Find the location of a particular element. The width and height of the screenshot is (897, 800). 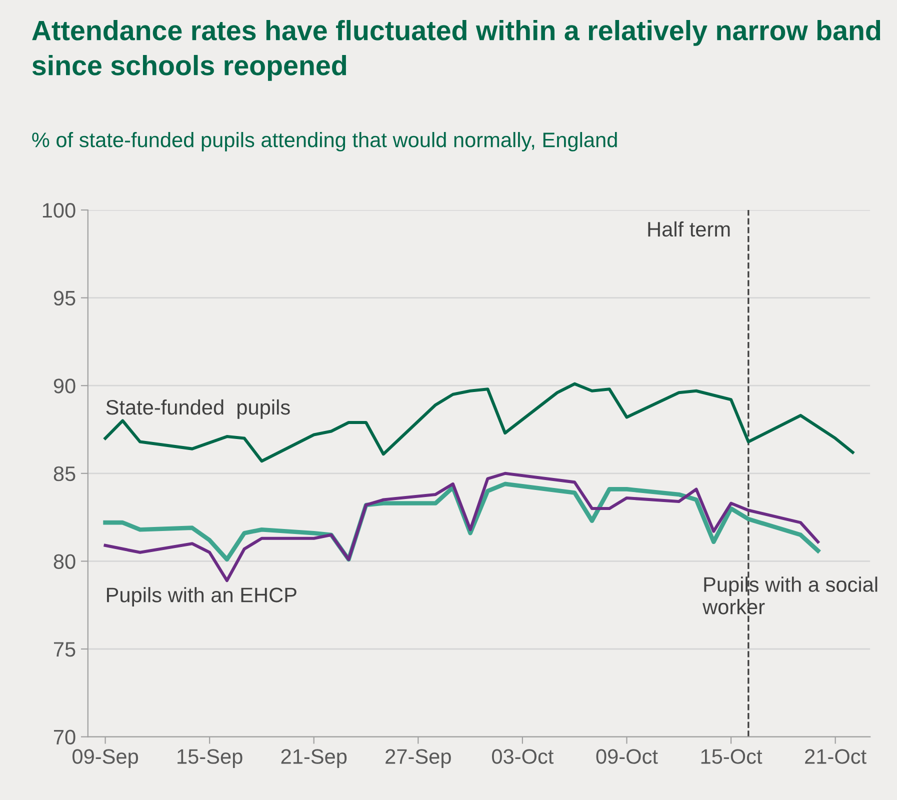

y-tick-label: 85 is located at coordinates (65, 474).